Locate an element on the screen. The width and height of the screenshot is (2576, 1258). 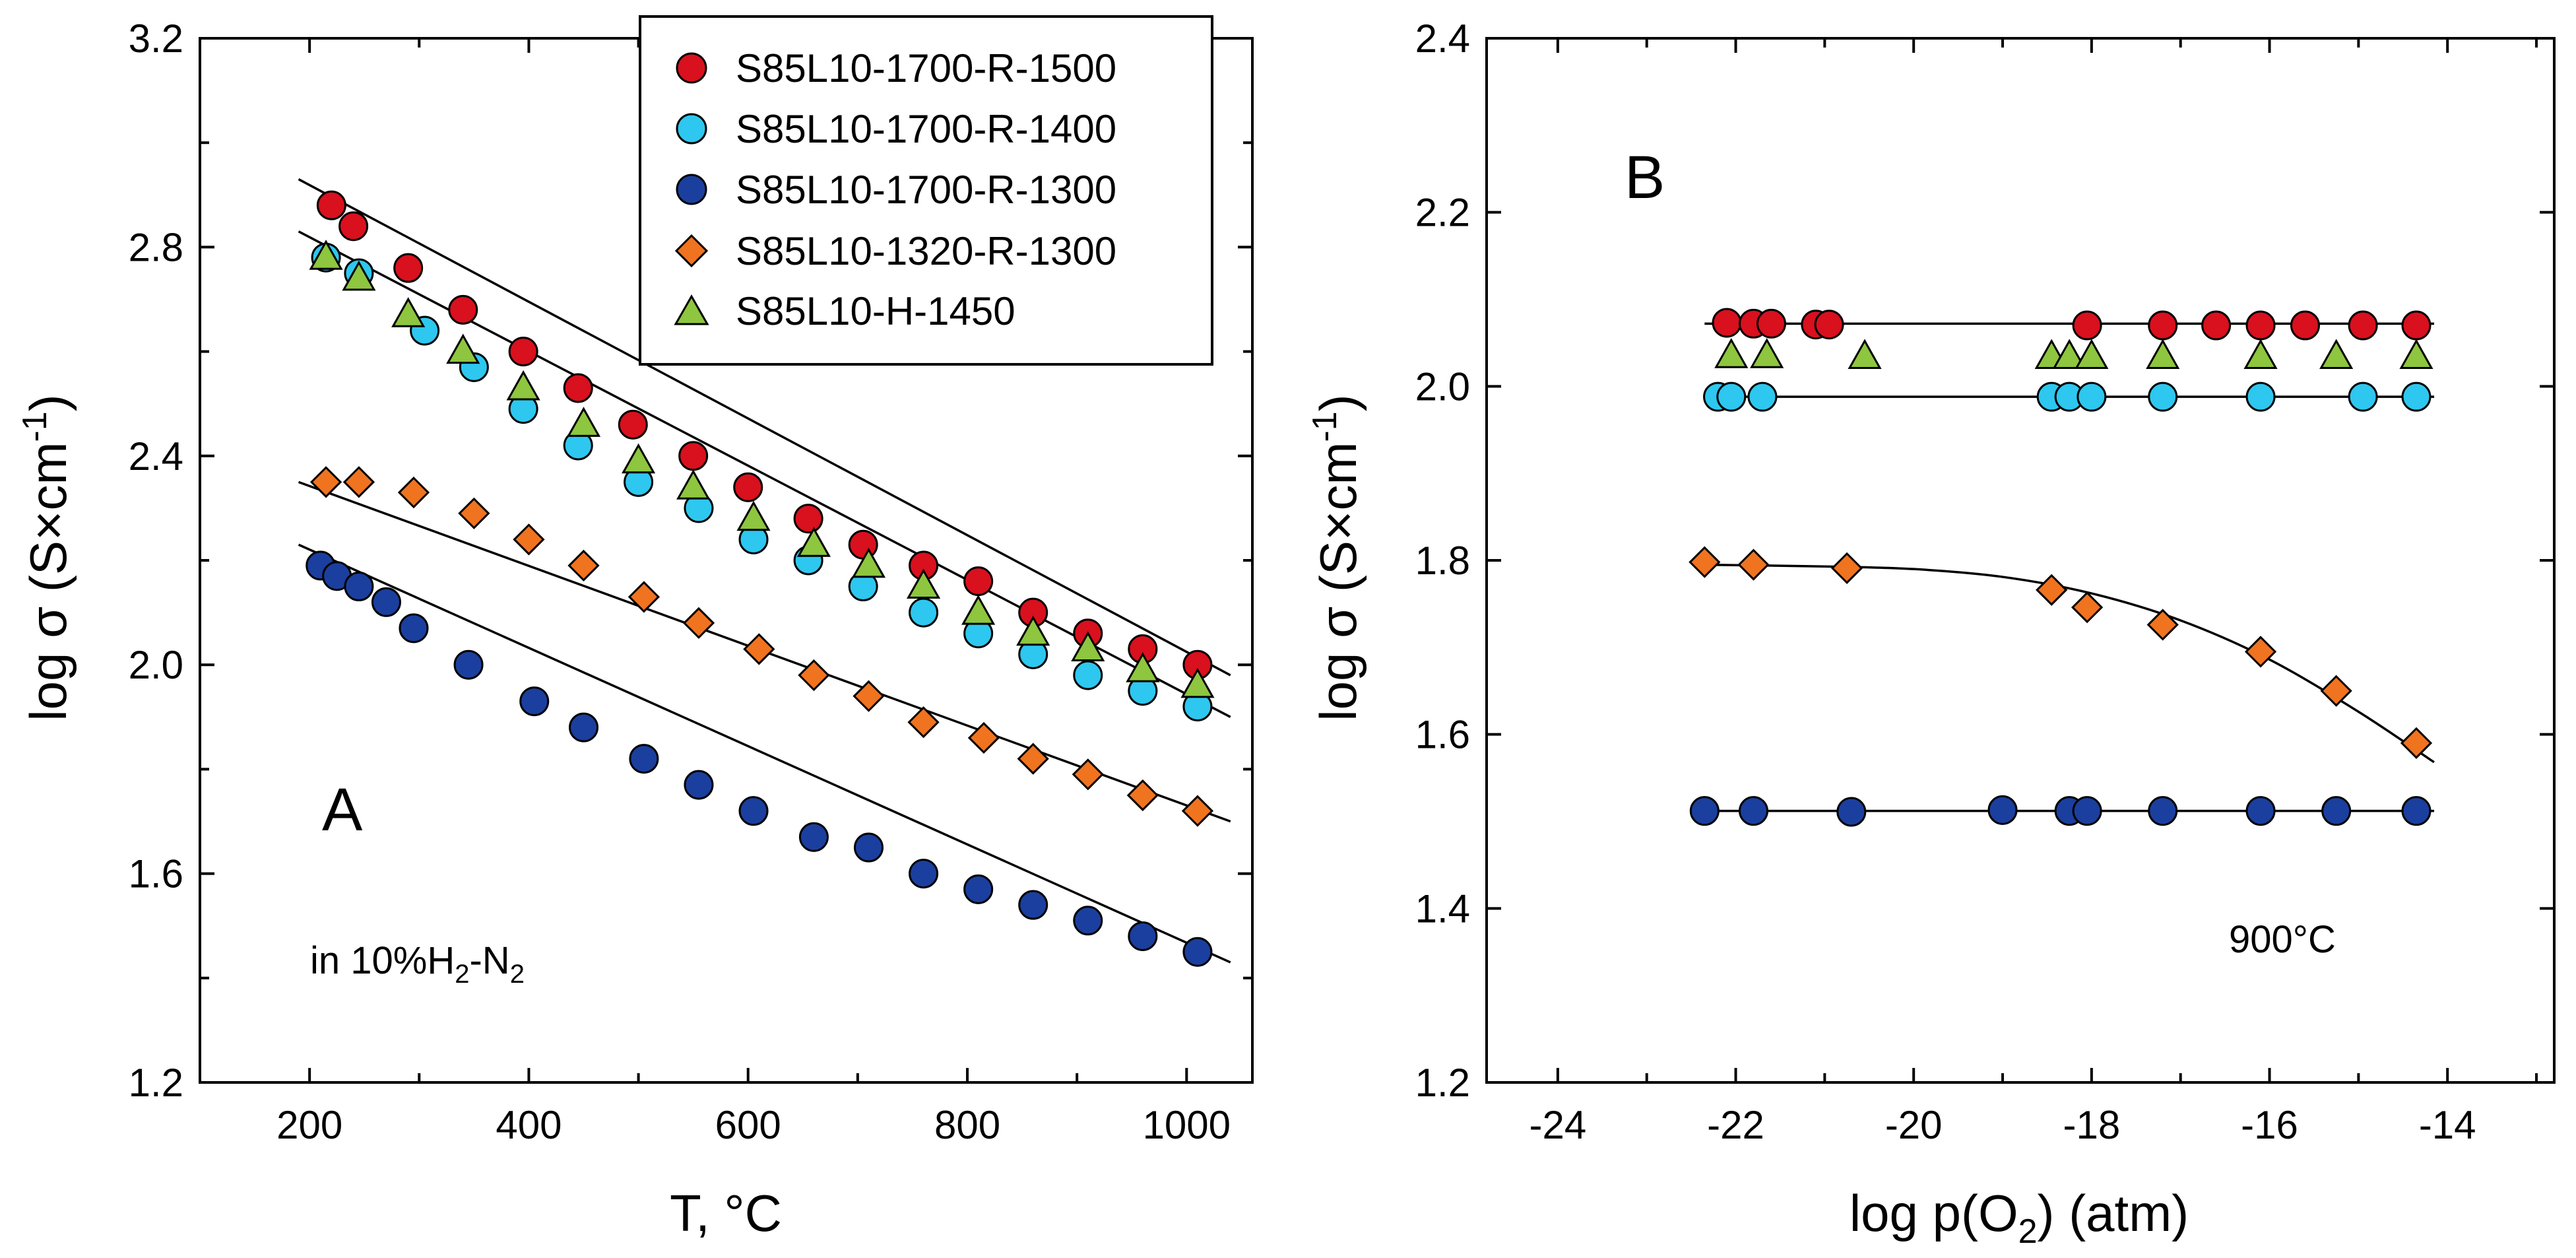
panel-a-y-axis-title-sup: -1 is located at coordinates (35, 426).